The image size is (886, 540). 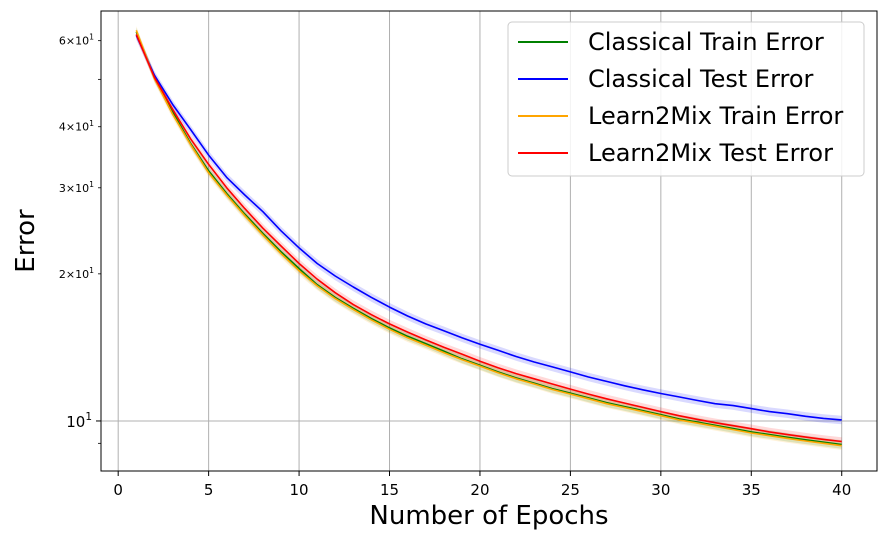 What do you see at coordinates (488, 516) in the screenshot?
I see `x-axis-title: Number of Epochs` at bounding box center [488, 516].